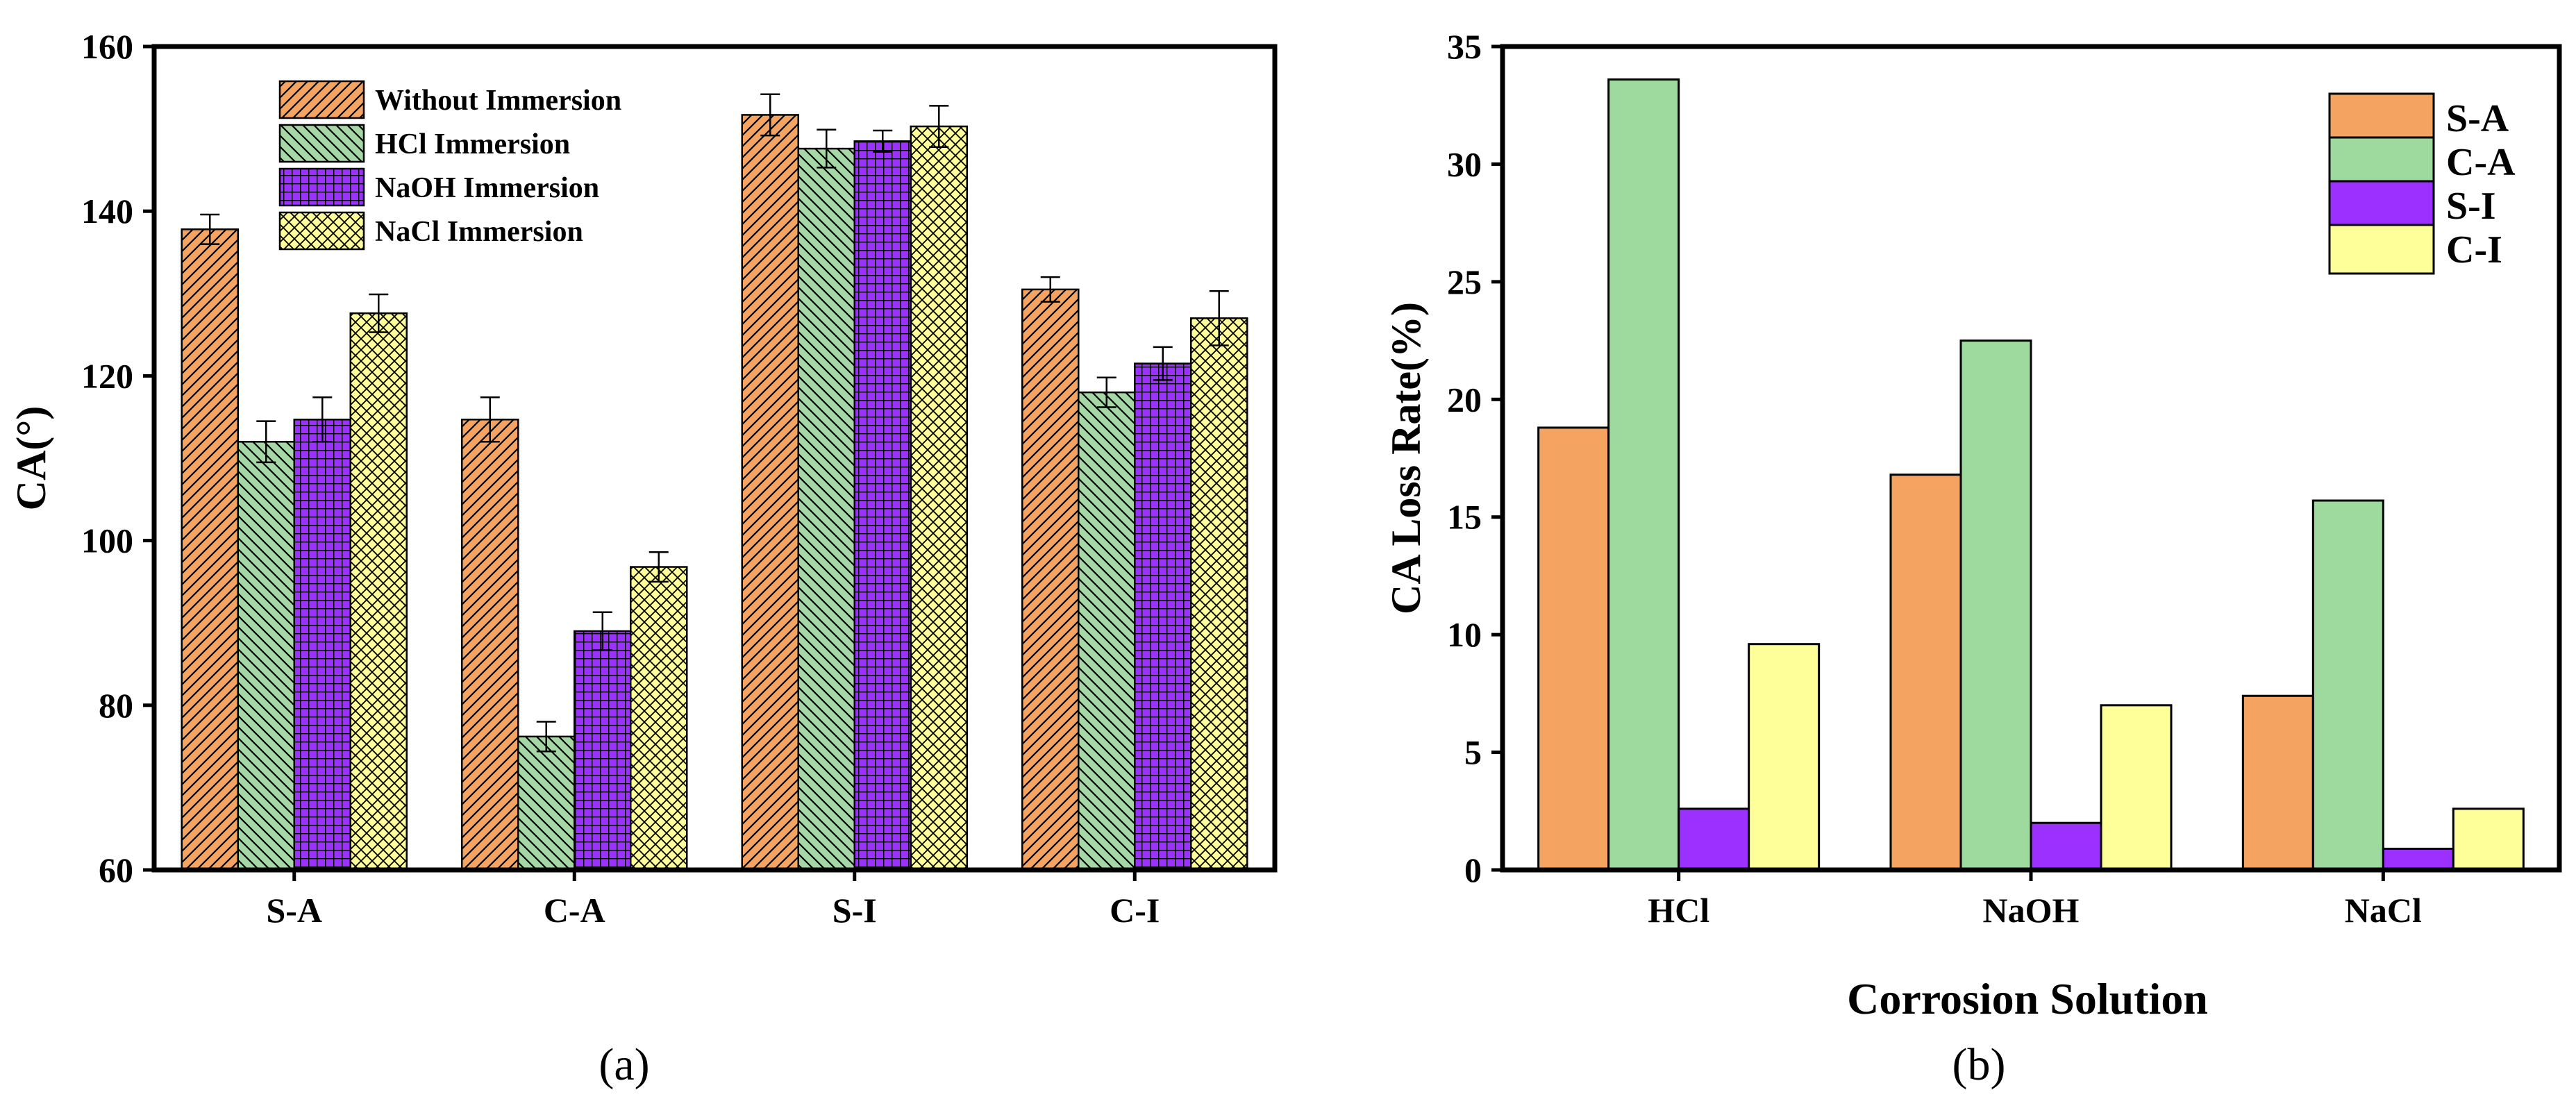 Image resolution: width=2576 pixels, height=1106 pixels. Describe the element at coordinates (1995, 605) in the screenshot. I see `bar-naoh-c-a` at that location.